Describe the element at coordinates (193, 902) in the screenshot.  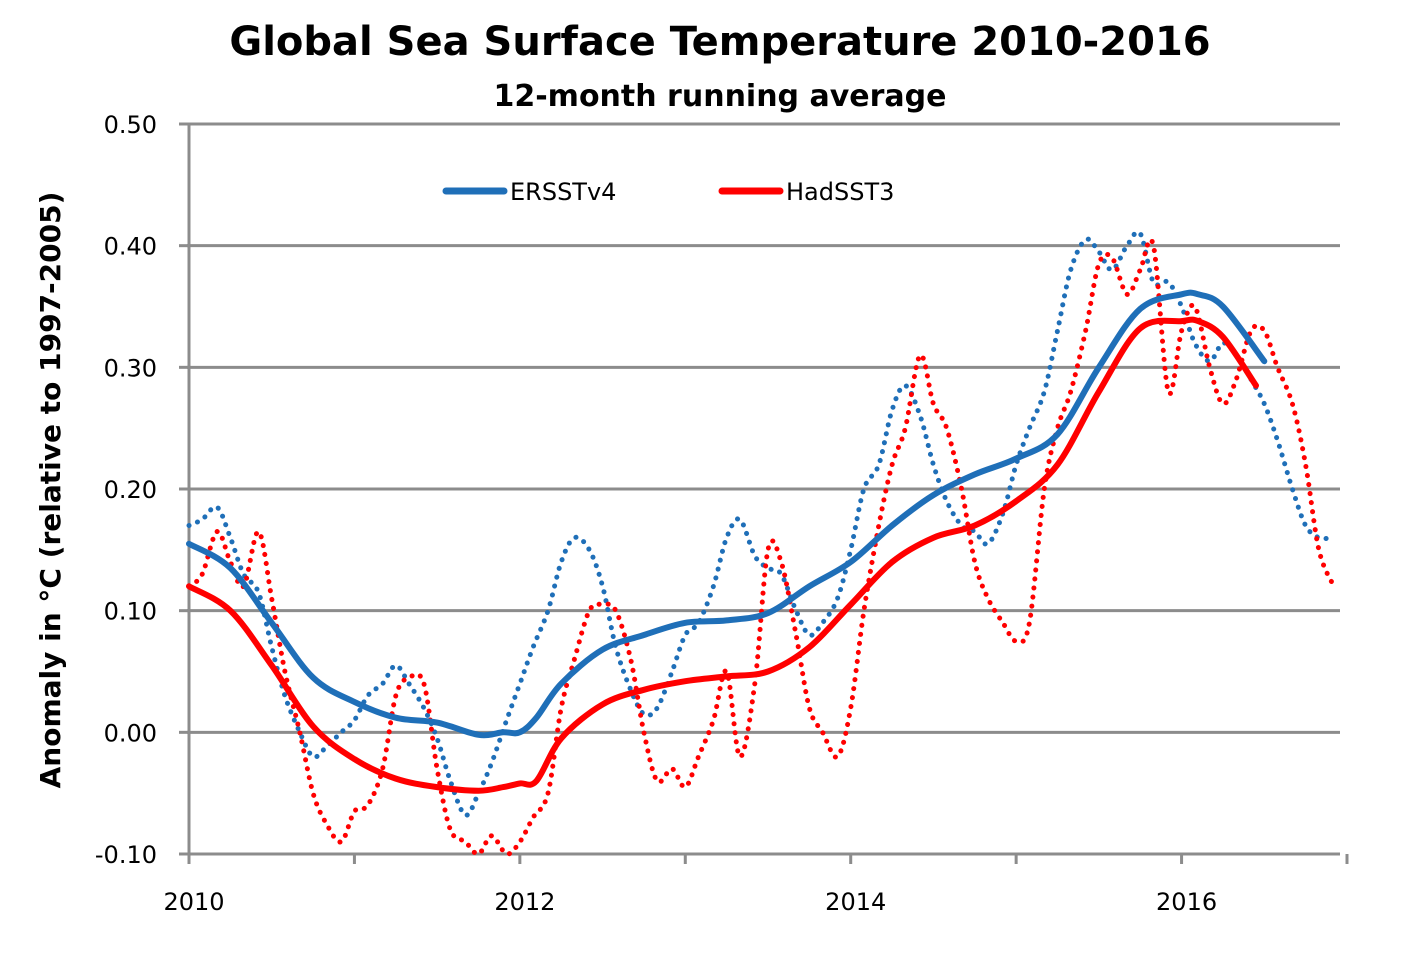
I see `x-tick-label: 2010` at that location.